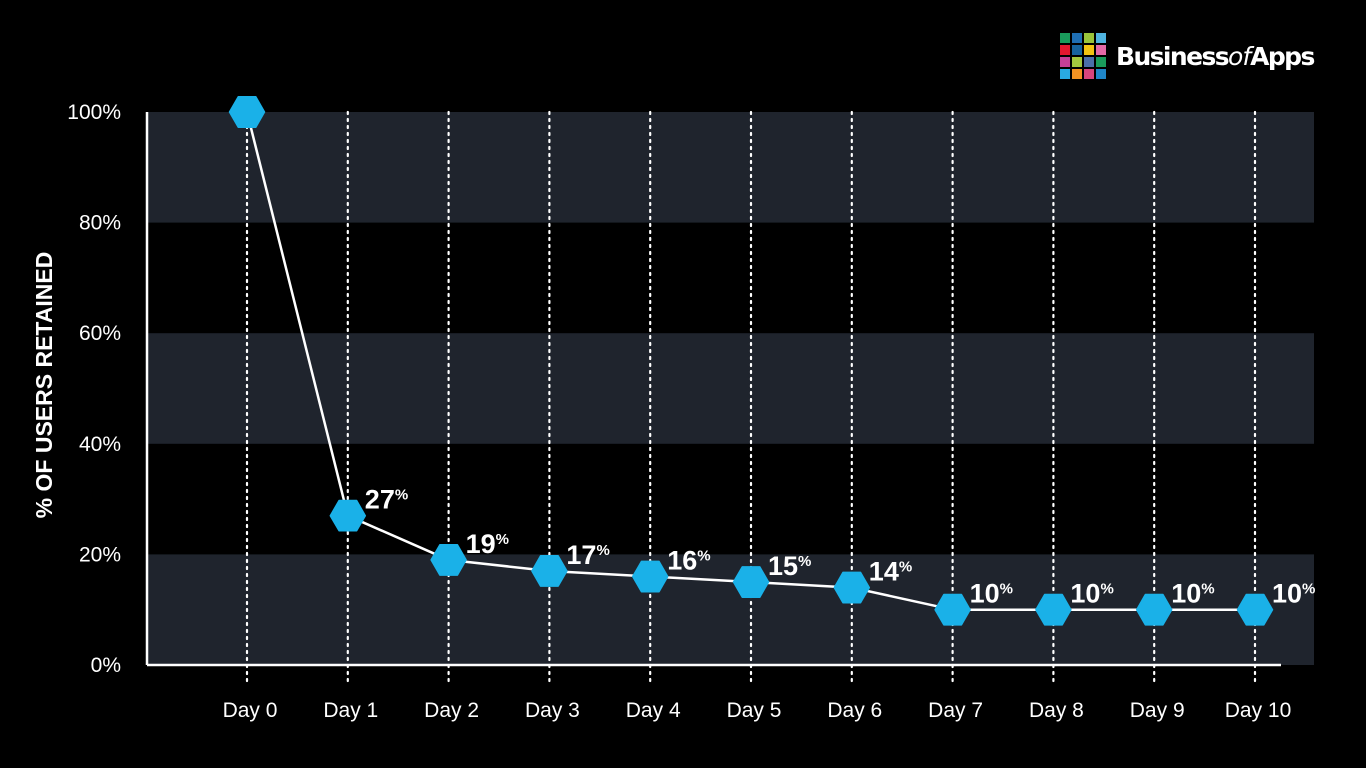  What do you see at coordinates (100, 333) in the screenshot?
I see `y-tick-label: 60%` at bounding box center [100, 333].